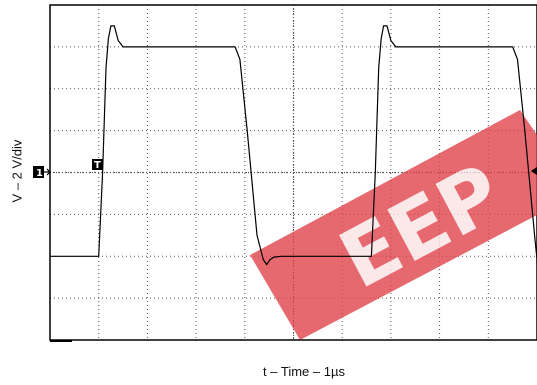 The width and height of the screenshot is (537, 385). Describe the element at coordinates (304, 371) in the screenshot. I see `x-axis-label: t – Time – 1µs` at that location.